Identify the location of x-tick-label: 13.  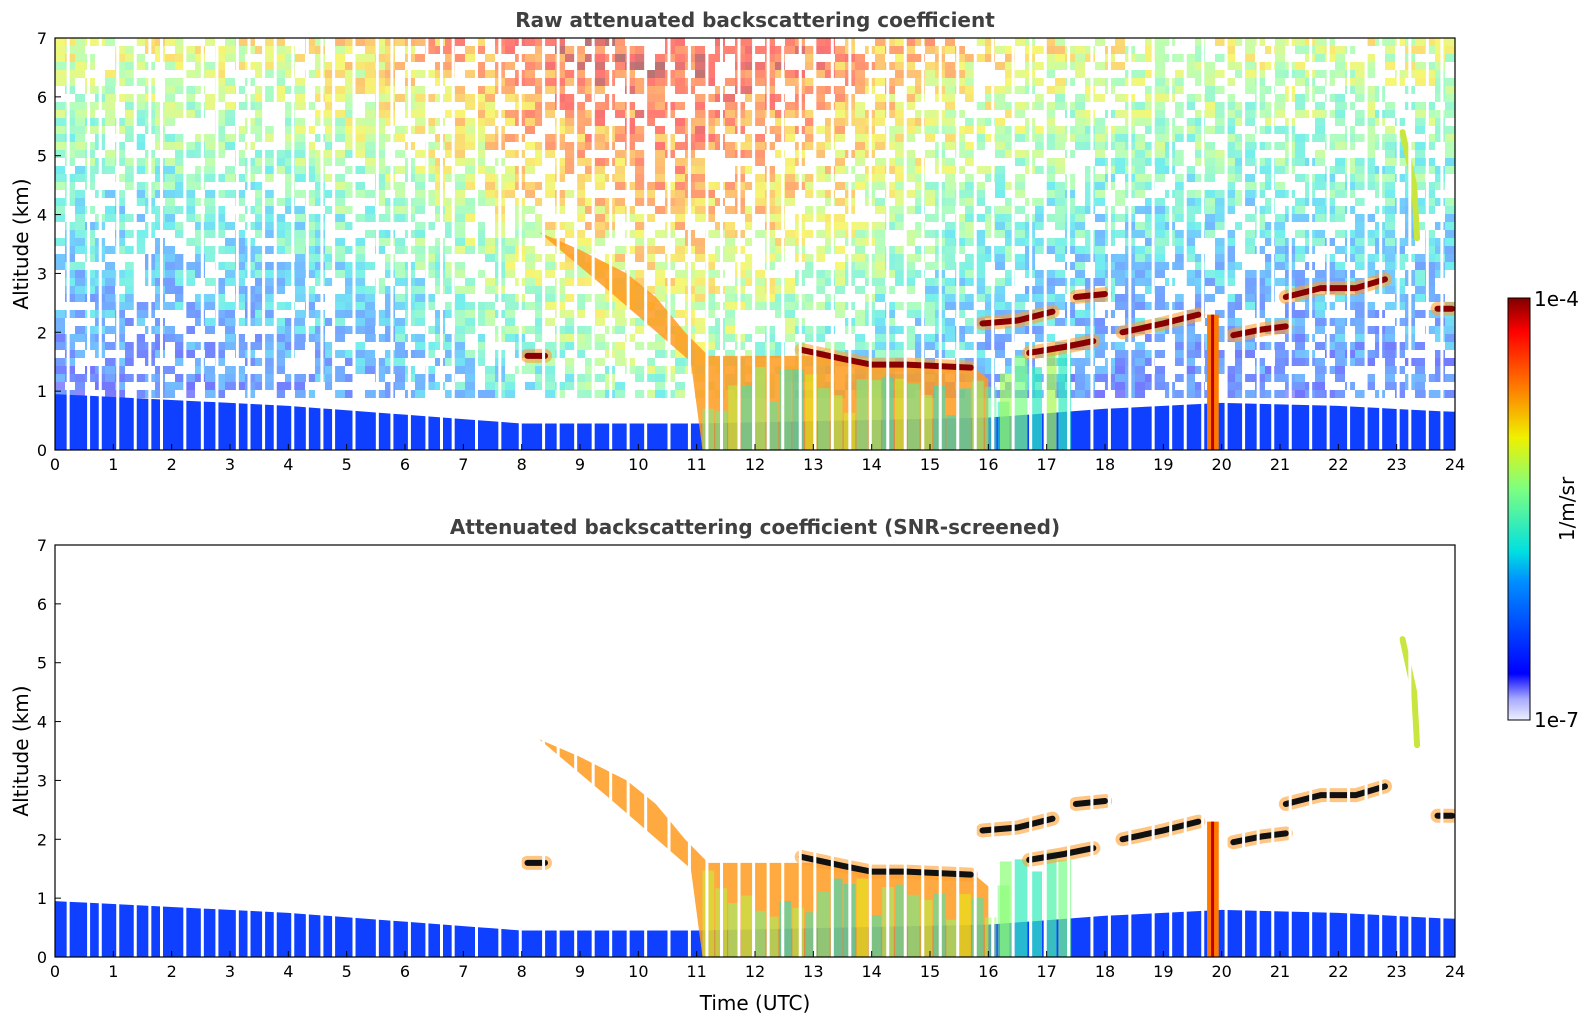
(813, 971).